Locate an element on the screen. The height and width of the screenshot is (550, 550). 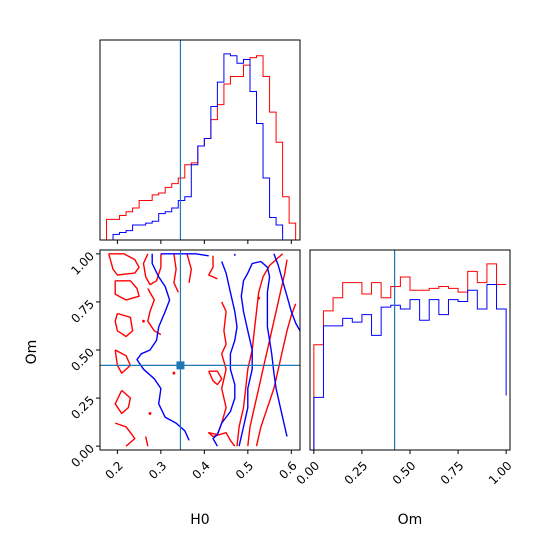
x-tick-label: 0.00 is located at coordinates (308, 473).